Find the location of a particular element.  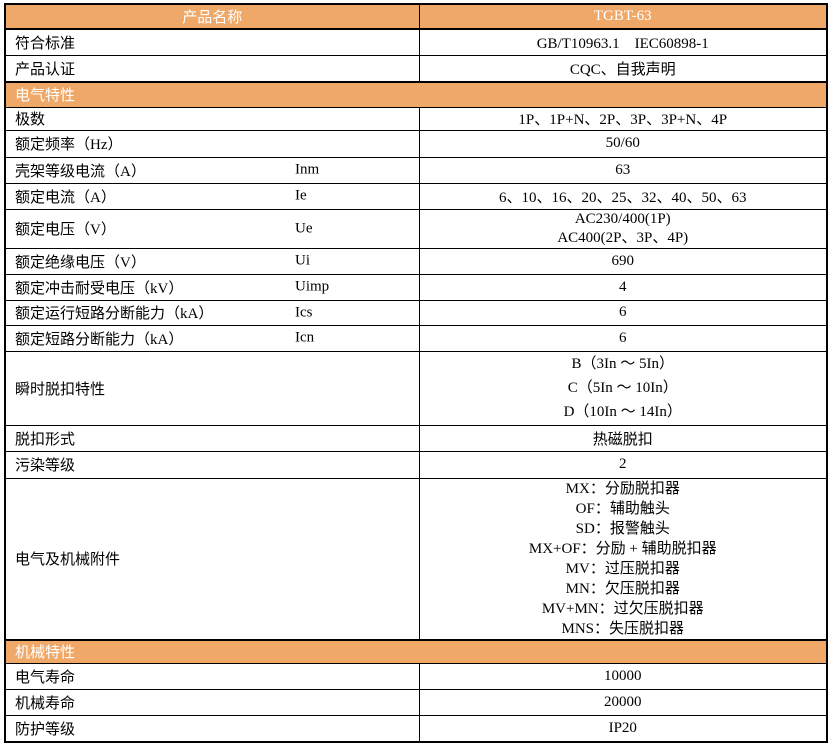

row-frame-current-label-cell: 壳架等级电流（A） Inm is located at coordinates (212, 170).